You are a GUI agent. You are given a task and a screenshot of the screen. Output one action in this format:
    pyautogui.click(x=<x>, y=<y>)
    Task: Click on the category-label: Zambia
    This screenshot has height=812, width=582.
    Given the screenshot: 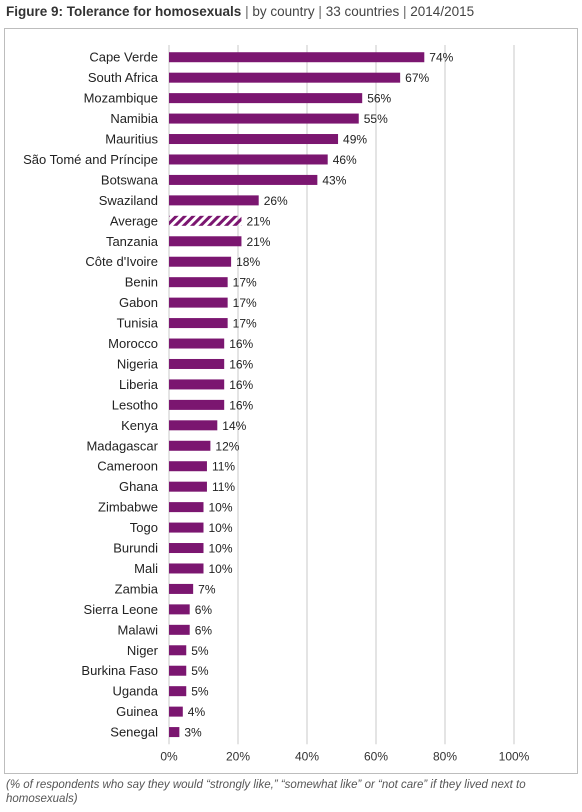 What is the action you would take?
    pyautogui.click(x=137, y=588)
    